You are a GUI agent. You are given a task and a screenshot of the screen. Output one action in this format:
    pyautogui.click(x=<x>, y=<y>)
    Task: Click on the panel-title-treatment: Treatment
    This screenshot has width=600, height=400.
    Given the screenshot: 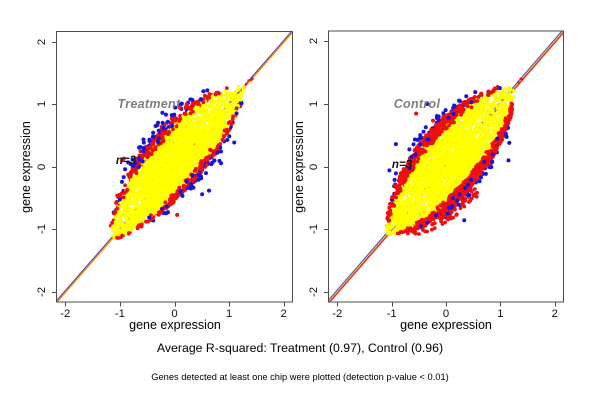 What is the action you would take?
    pyautogui.click(x=149, y=104)
    